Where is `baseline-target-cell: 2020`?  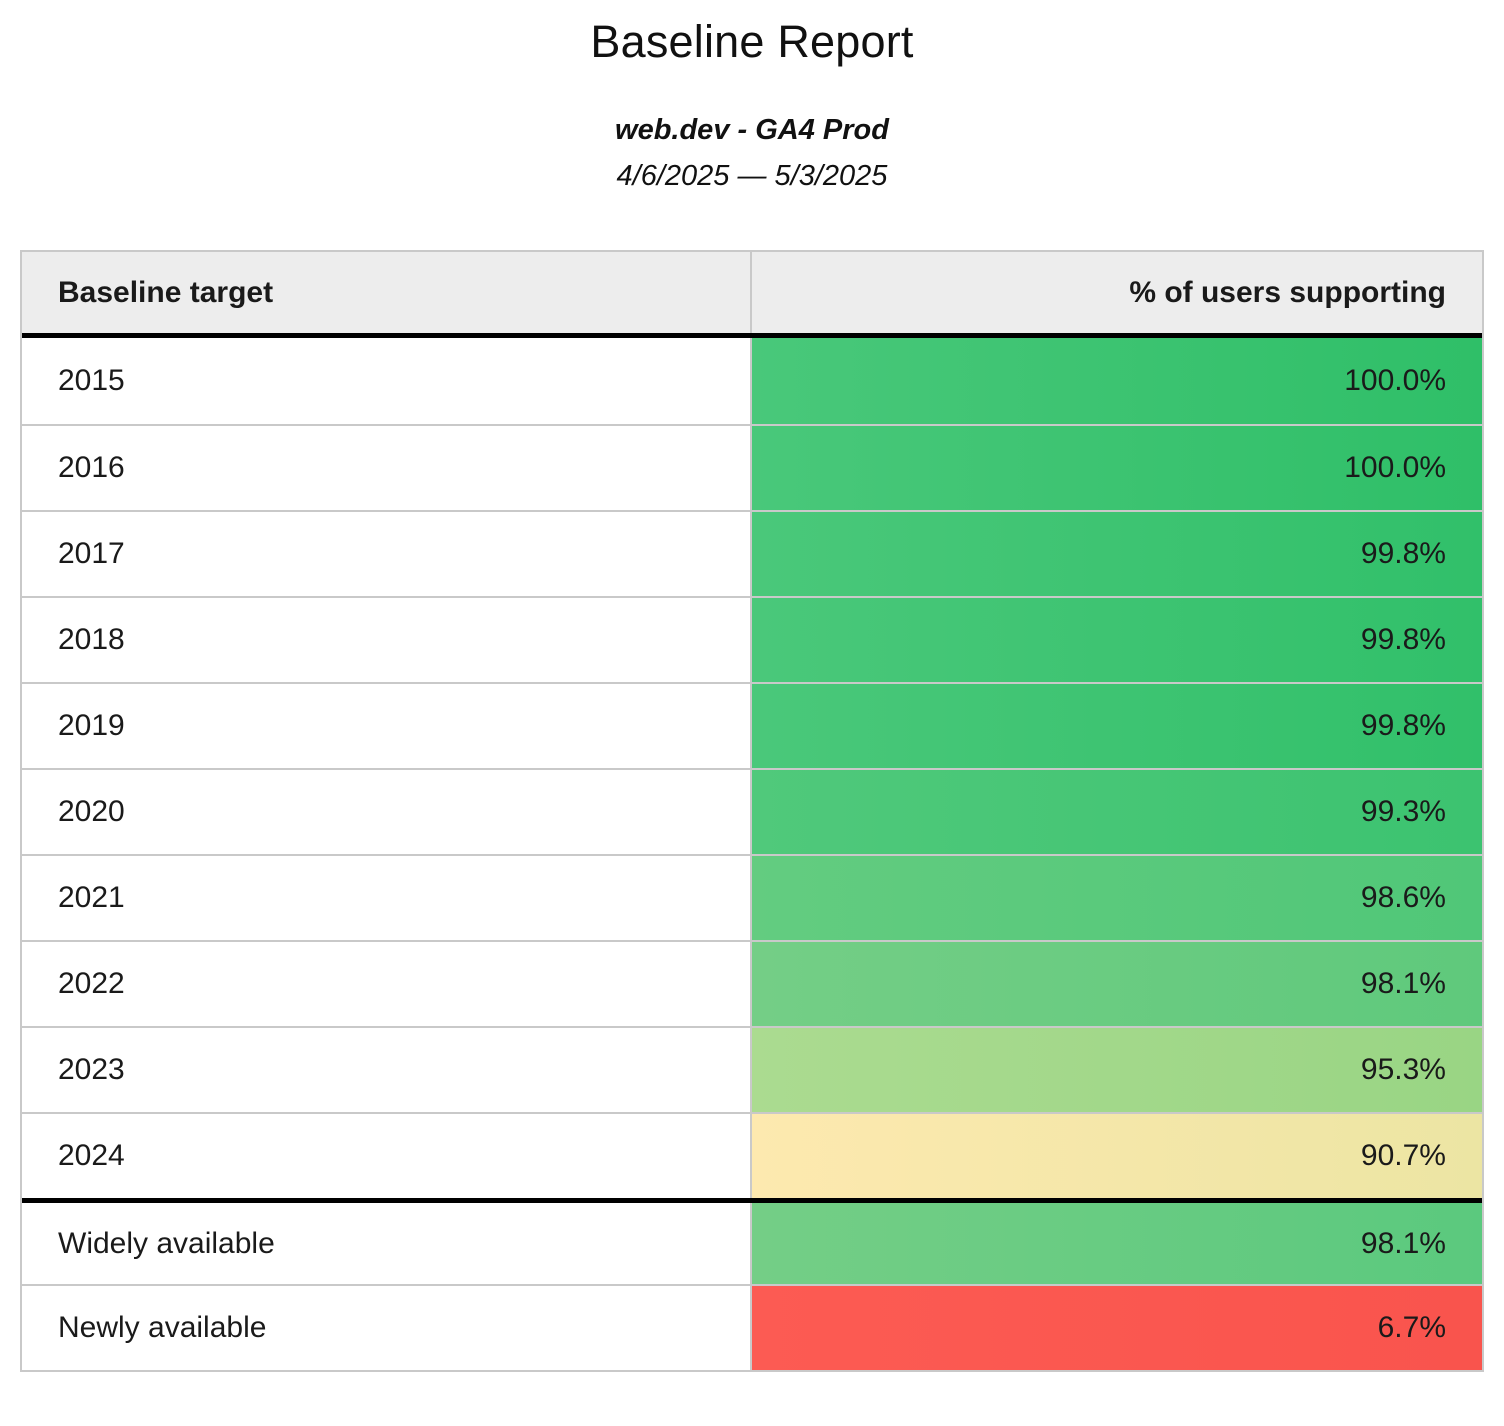
baseline-target-cell: 2020 is located at coordinates (387, 812).